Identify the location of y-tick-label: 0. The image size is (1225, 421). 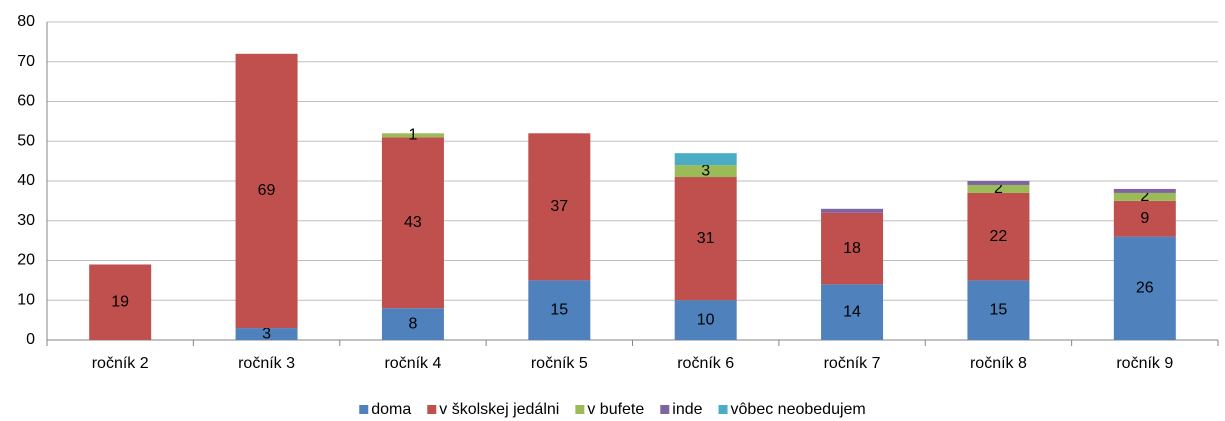
(30, 339).